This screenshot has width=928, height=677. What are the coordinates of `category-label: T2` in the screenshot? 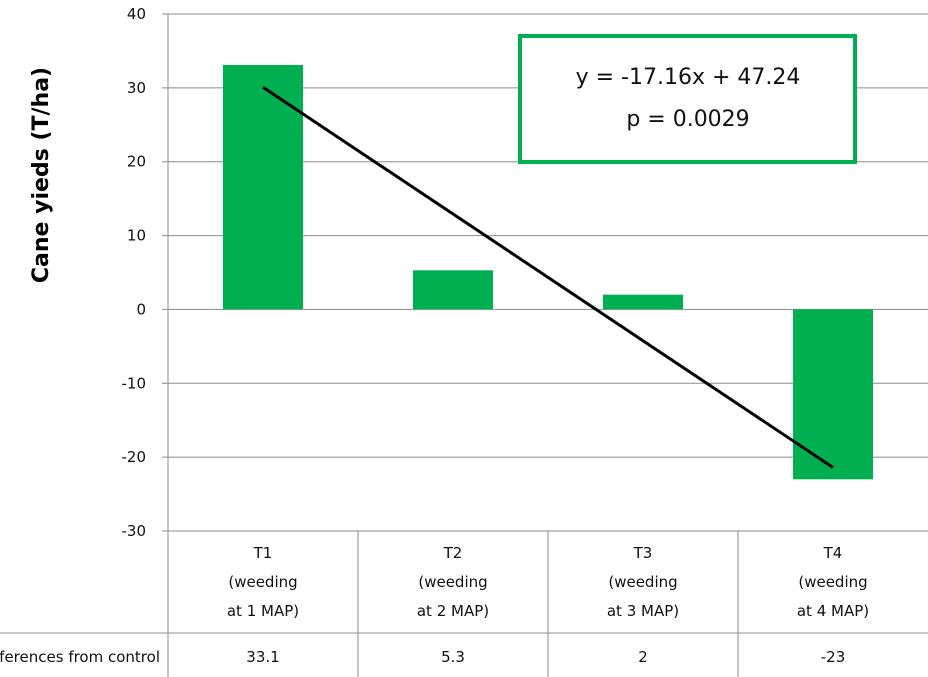 It's located at (453, 553).